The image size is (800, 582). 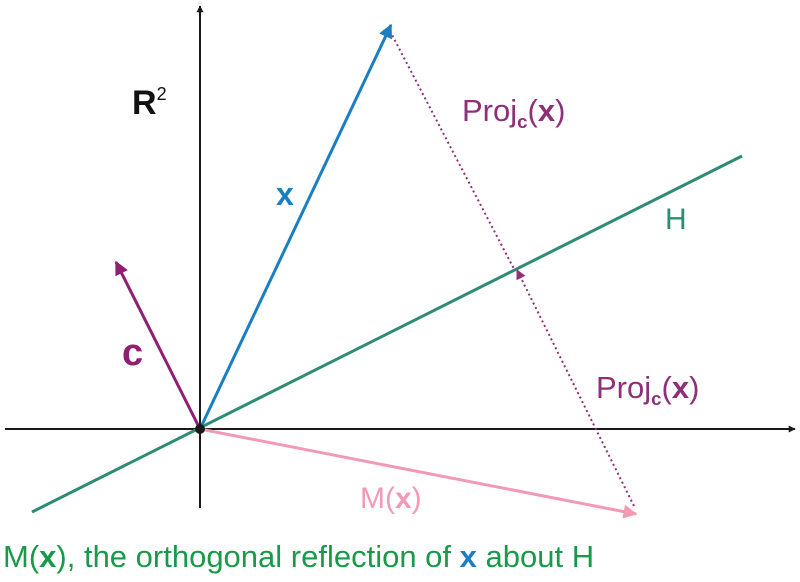 What do you see at coordinates (285, 194) in the screenshot?
I see `x-vector-label: x` at bounding box center [285, 194].